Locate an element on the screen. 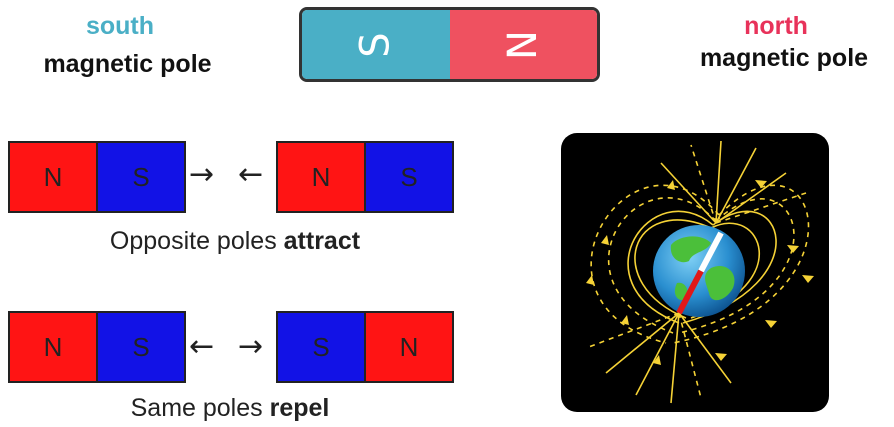 Image resolution: width=894 pixels, height=427 pixels. attract-arrow-right: → is located at coordinates (202, 174).